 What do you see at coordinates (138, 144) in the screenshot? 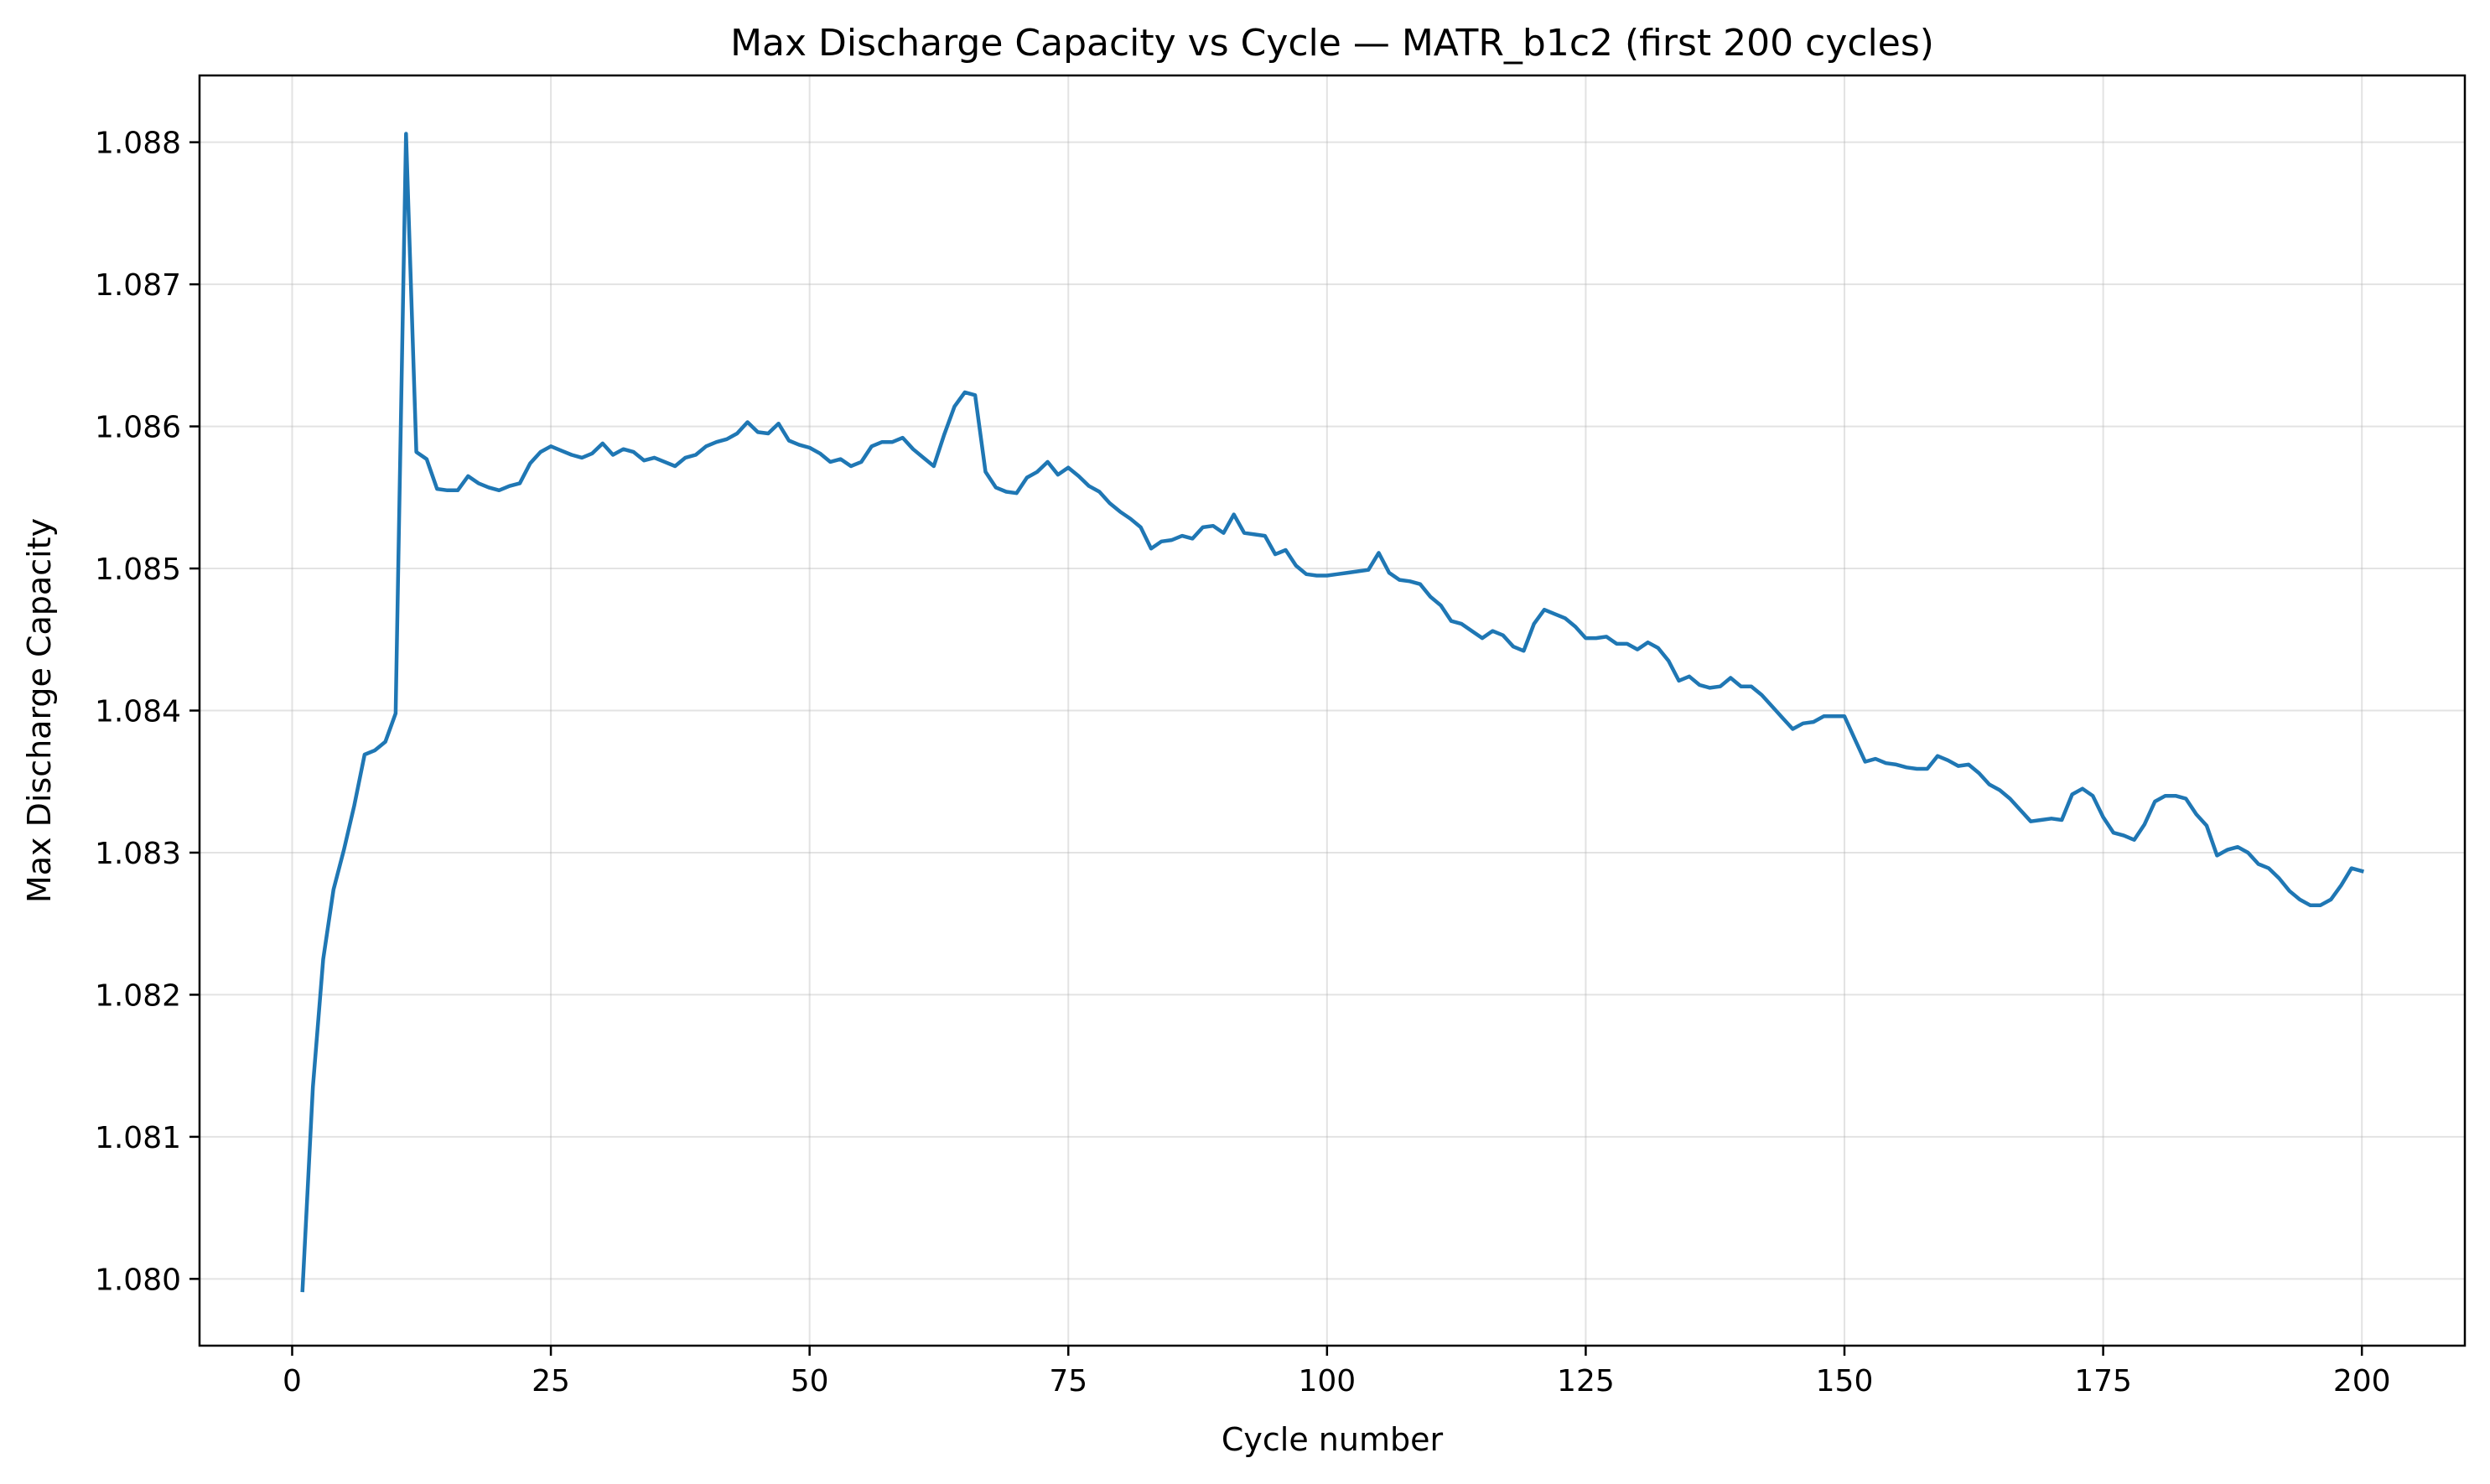
I see `y-tick-label: 1.088` at bounding box center [138, 144].